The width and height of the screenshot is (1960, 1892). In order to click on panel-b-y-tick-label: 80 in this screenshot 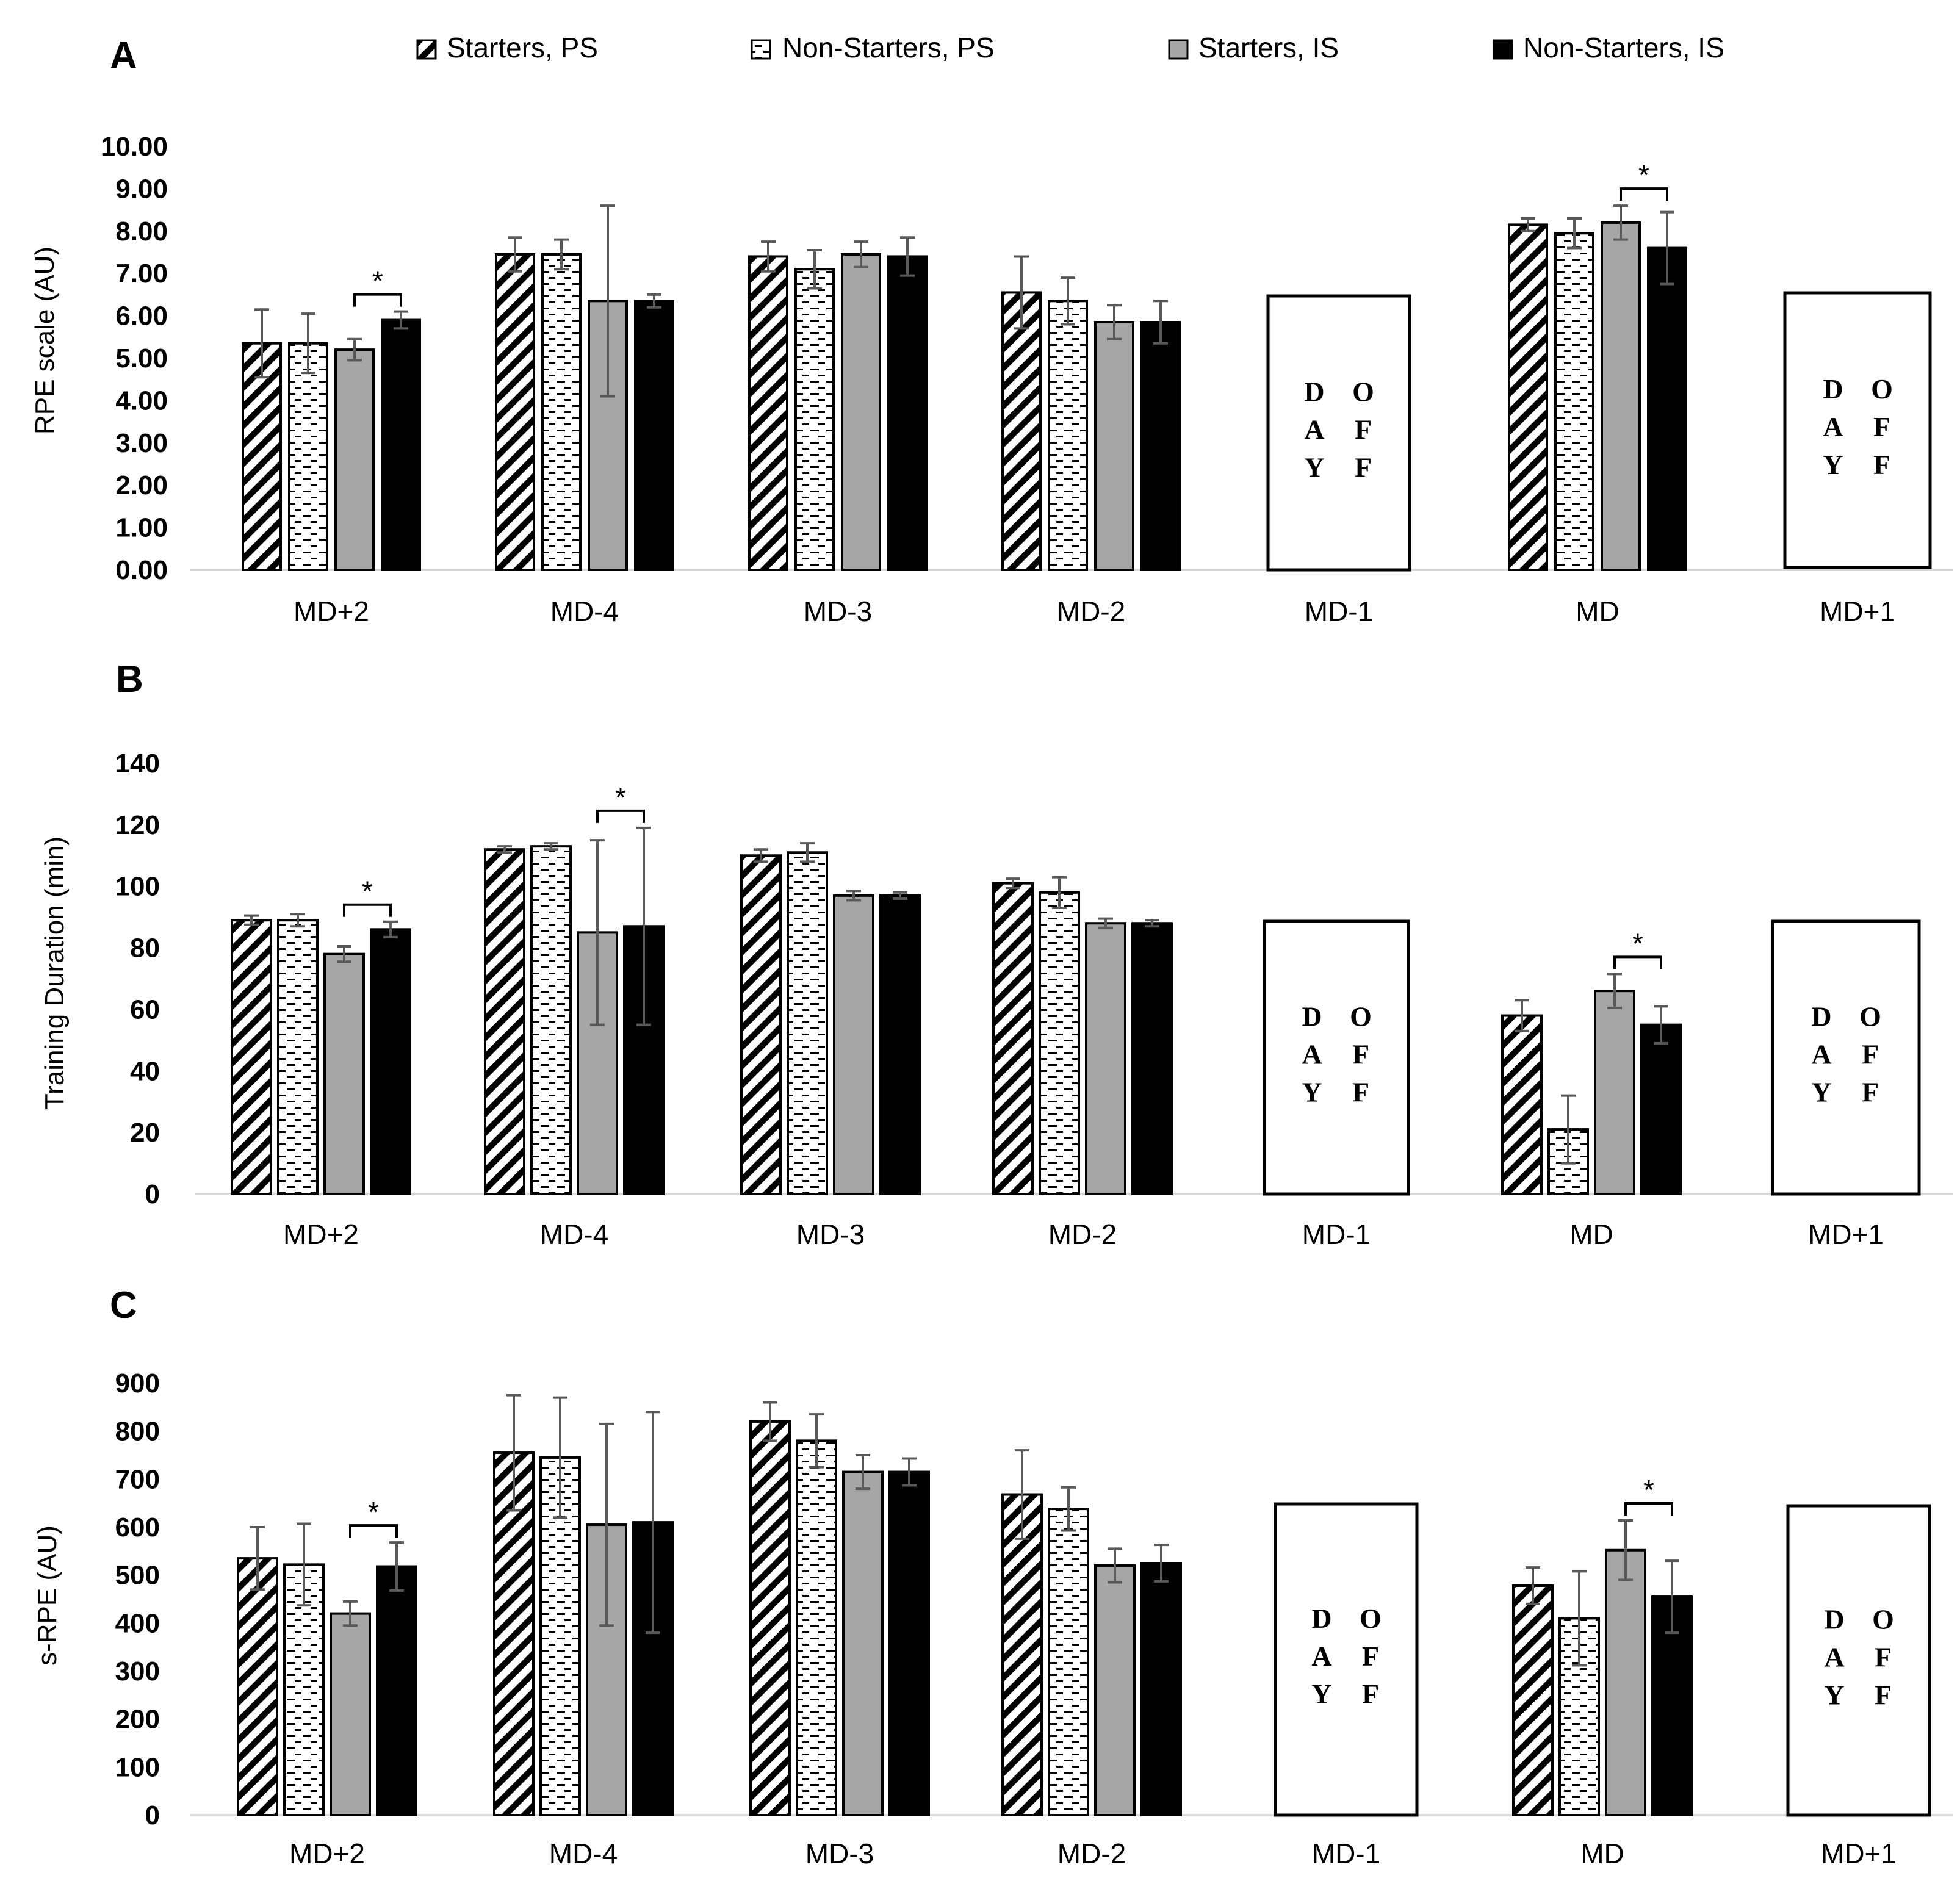, I will do `click(145, 948)`.